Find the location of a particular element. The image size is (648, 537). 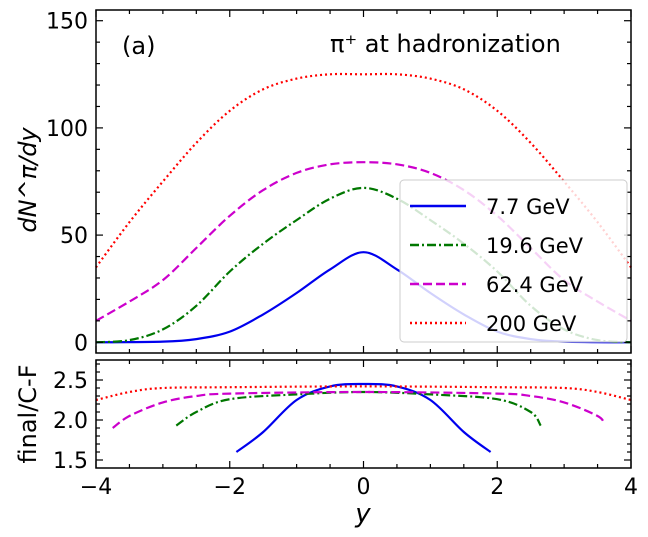

x-tick-label: 0 is located at coordinates (364, 487).